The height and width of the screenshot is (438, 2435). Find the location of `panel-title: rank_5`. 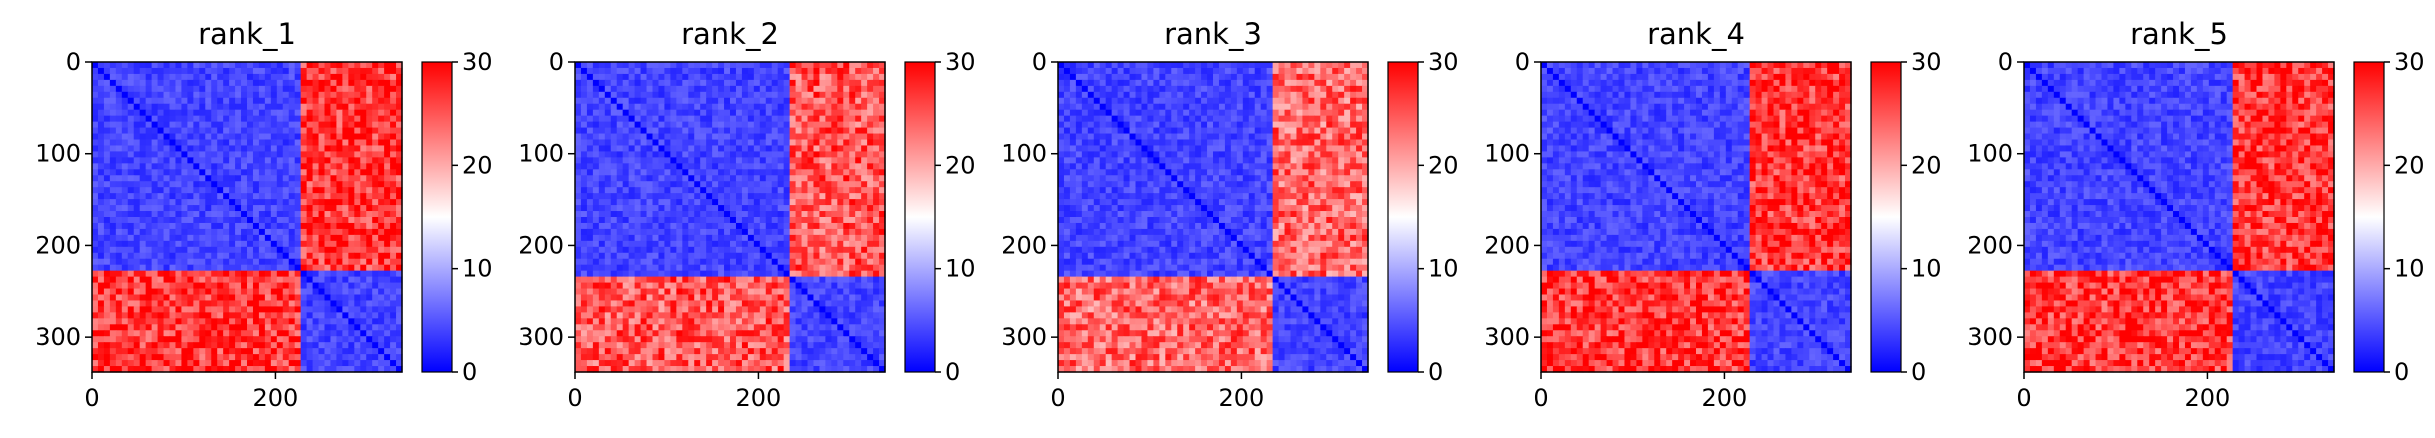

panel-title: rank_5 is located at coordinates (2179, 34).